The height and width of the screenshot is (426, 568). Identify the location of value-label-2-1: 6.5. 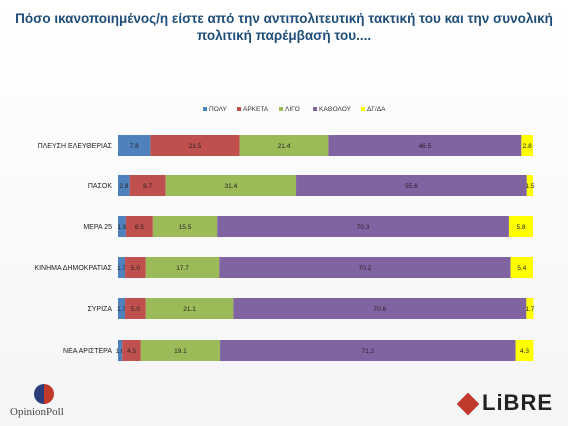
(139, 227).